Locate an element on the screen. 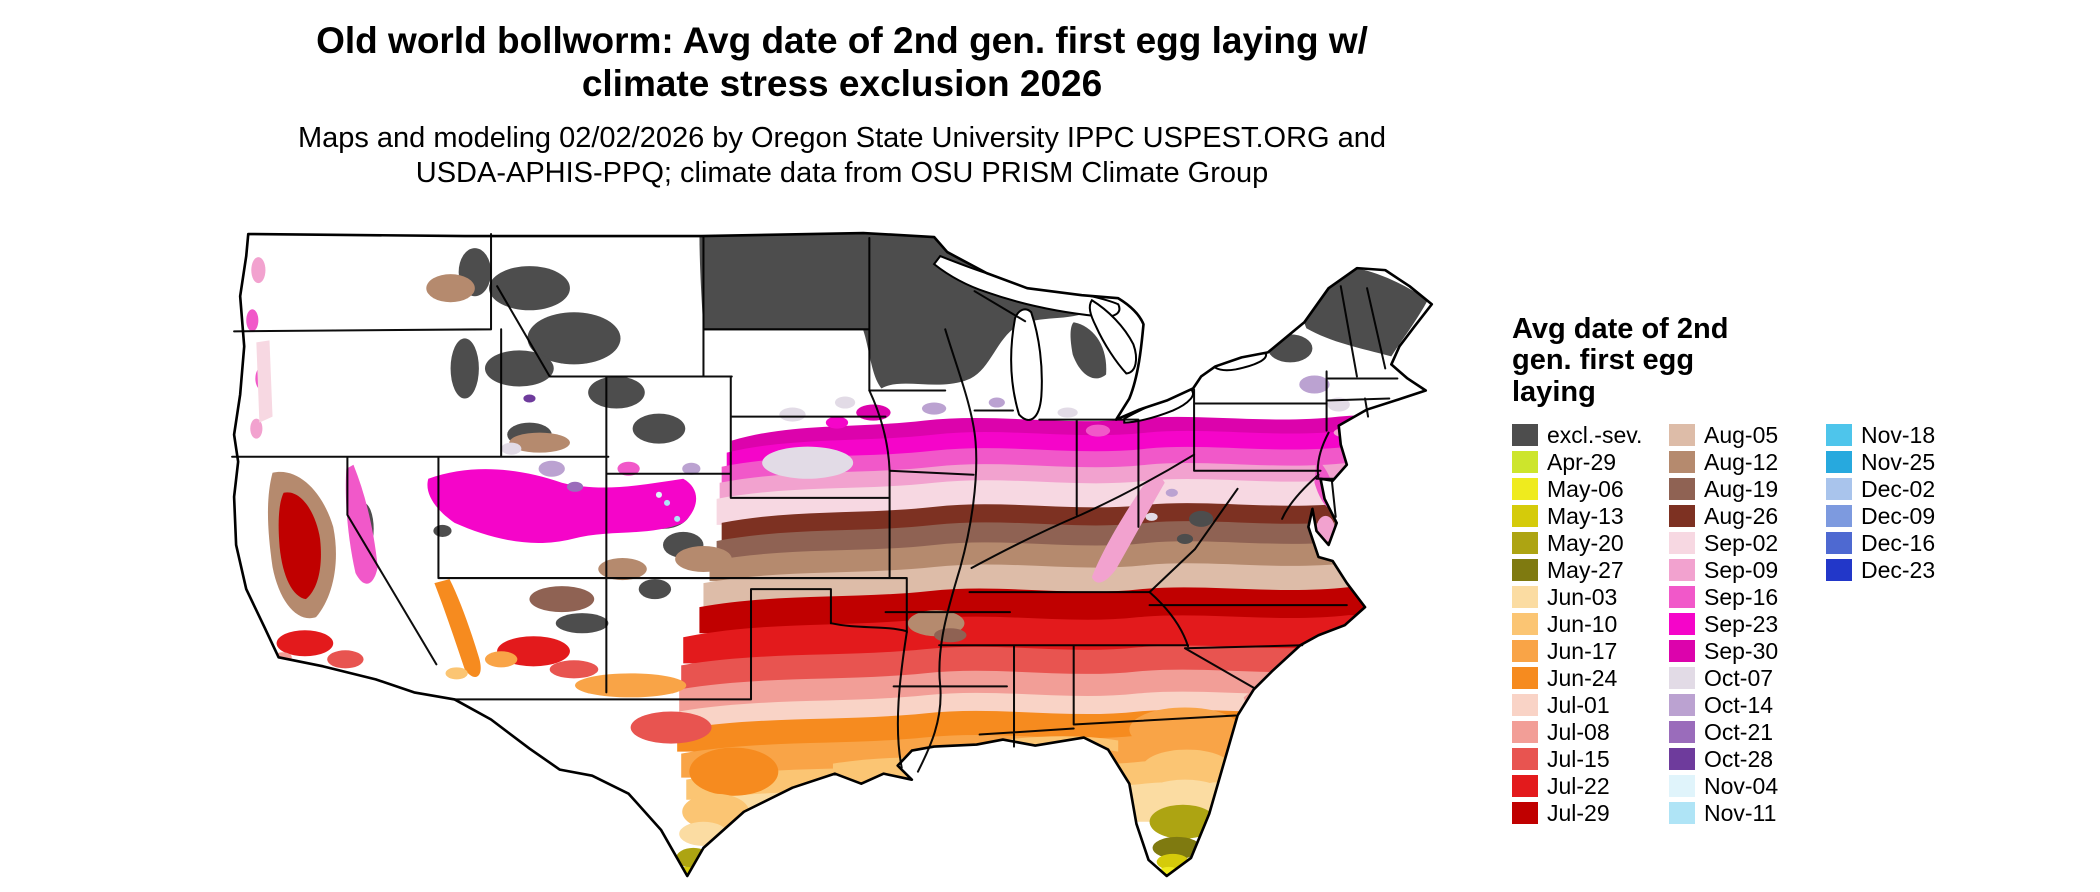 The width and height of the screenshot is (2100, 892). legend-item-label: May-20 is located at coordinates (1585, 542).